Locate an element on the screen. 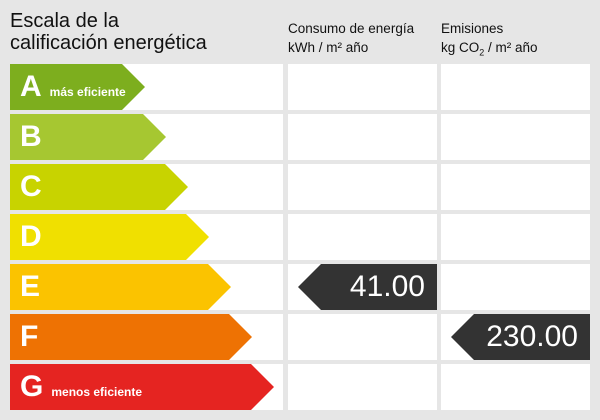  unit-text: / m² año is located at coordinates (511, 47).